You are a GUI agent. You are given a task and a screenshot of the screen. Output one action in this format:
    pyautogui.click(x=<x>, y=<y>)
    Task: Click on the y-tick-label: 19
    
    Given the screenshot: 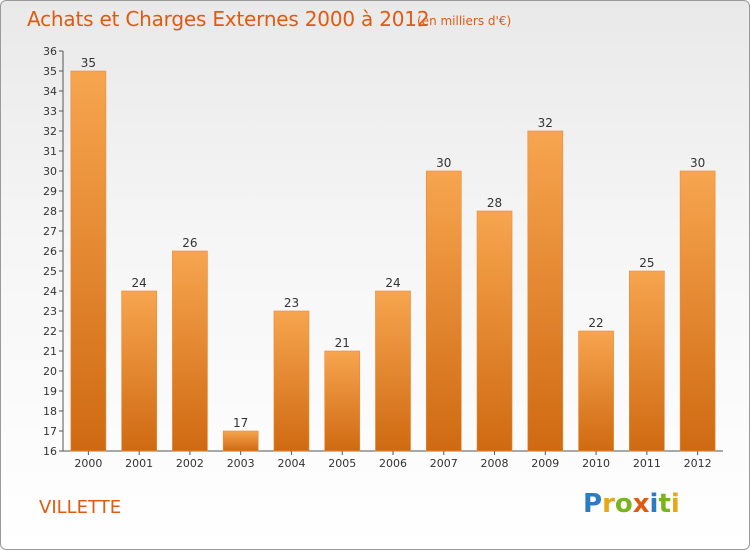 What is the action you would take?
    pyautogui.click(x=50, y=391)
    